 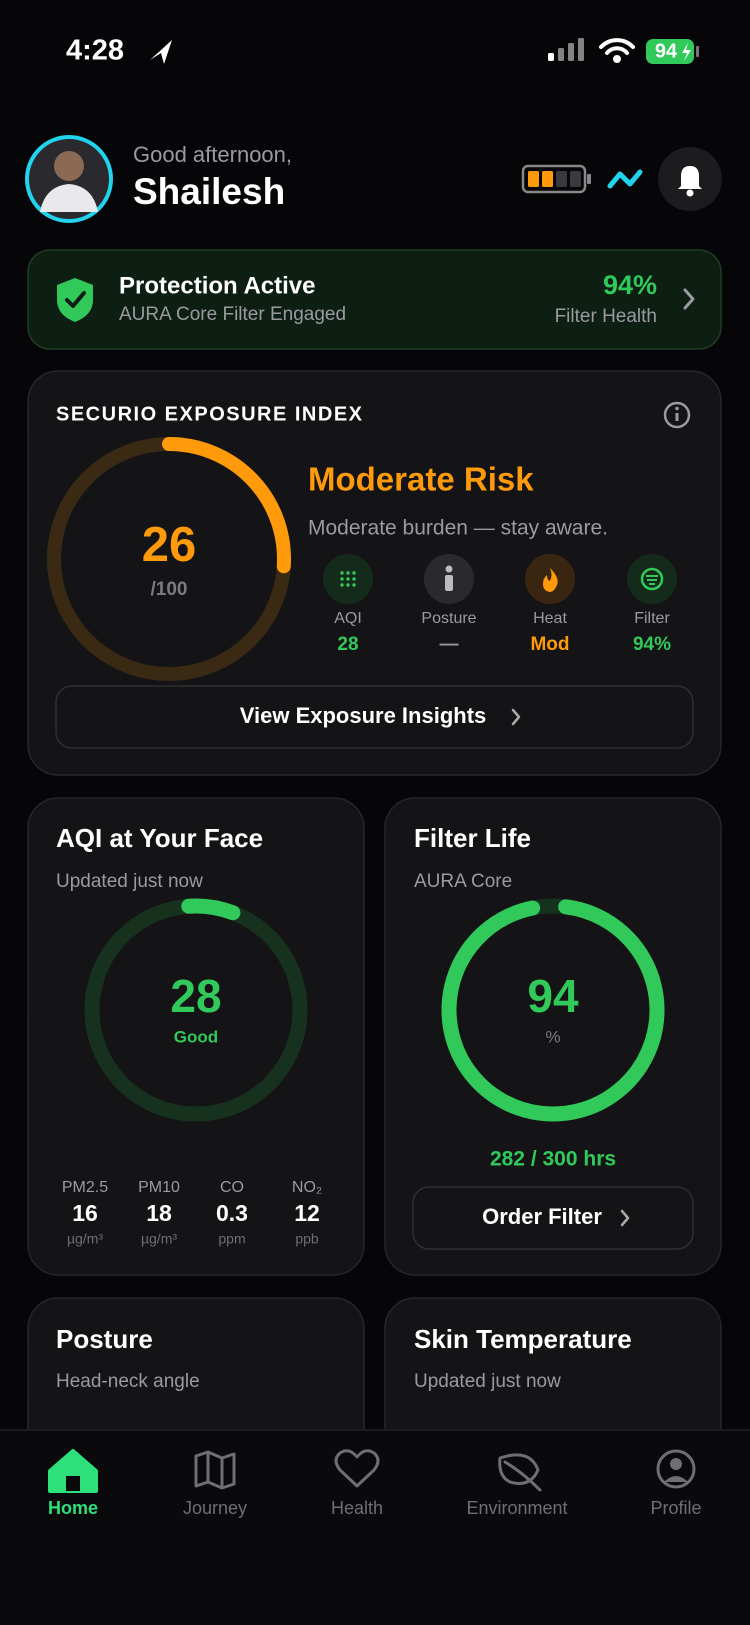 What do you see at coordinates (192, 1212) in the screenshot?
I see `pollutants: PM2.5 16 µg/m³ PM10 18 µg/m³ CO 0.3 ppm NO₂ 12 ppb` at bounding box center [192, 1212].